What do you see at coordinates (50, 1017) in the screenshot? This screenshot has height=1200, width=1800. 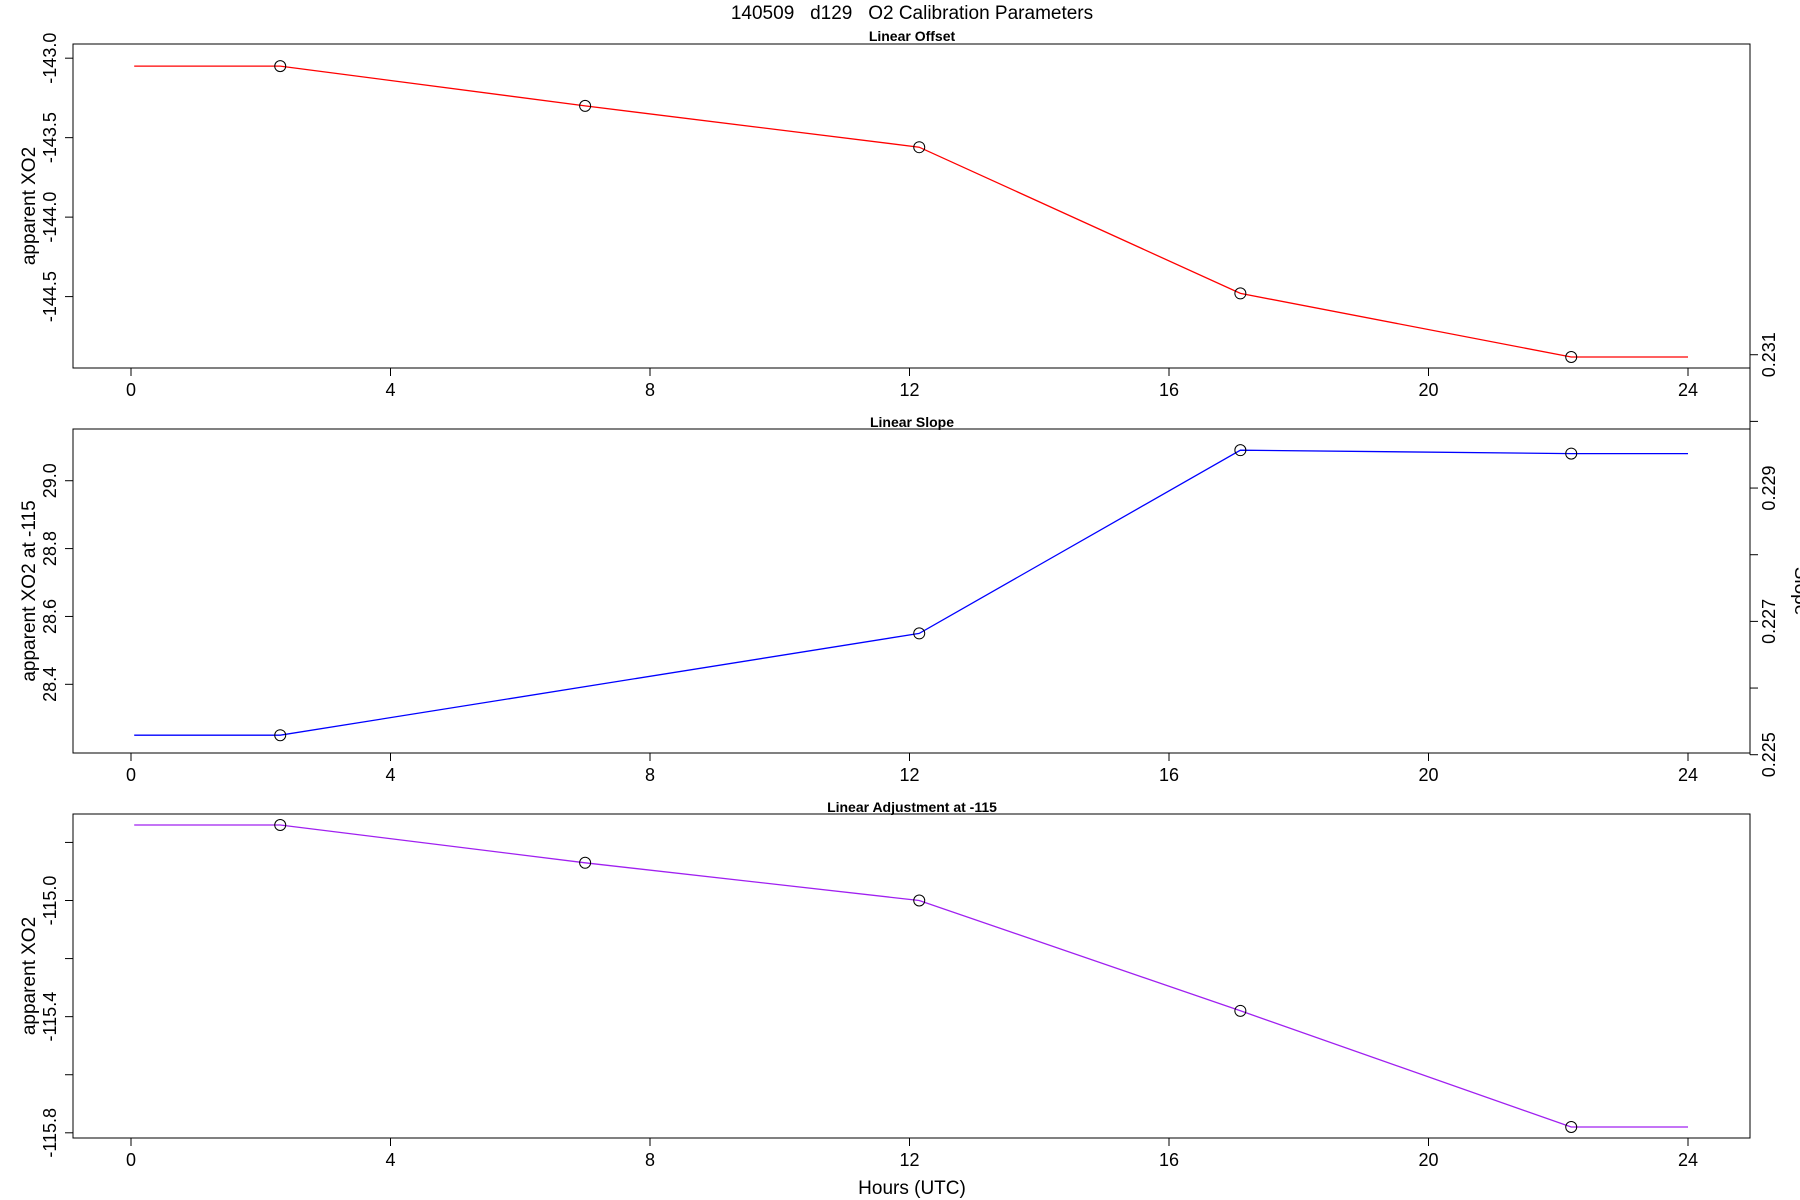 I see `y-tick-label: -115.4` at bounding box center [50, 1017].